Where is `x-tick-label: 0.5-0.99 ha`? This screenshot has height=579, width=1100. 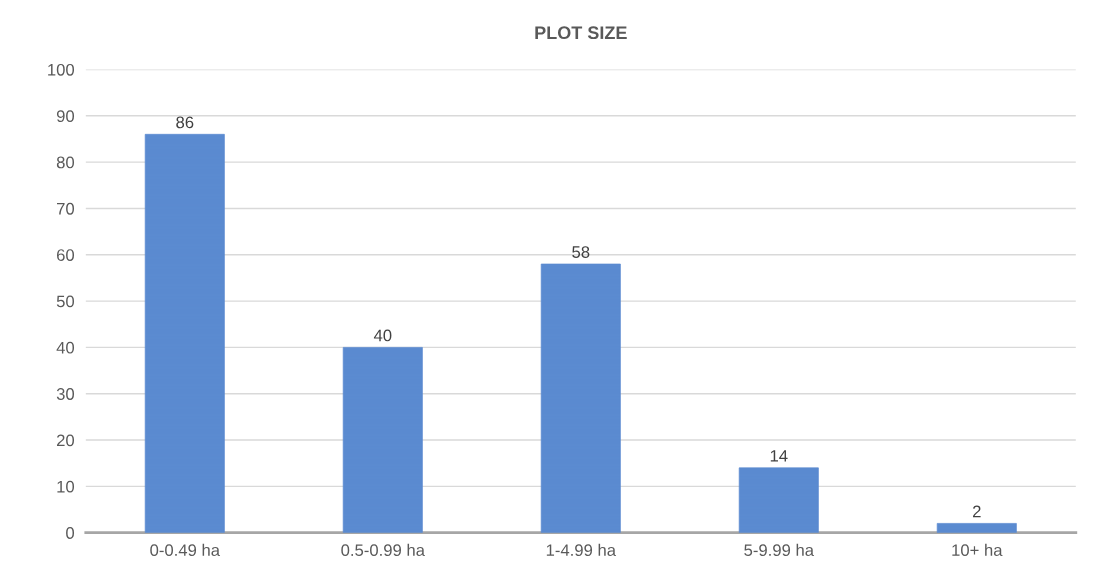
x-tick-label: 0.5-0.99 ha is located at coordinates (383, 550).